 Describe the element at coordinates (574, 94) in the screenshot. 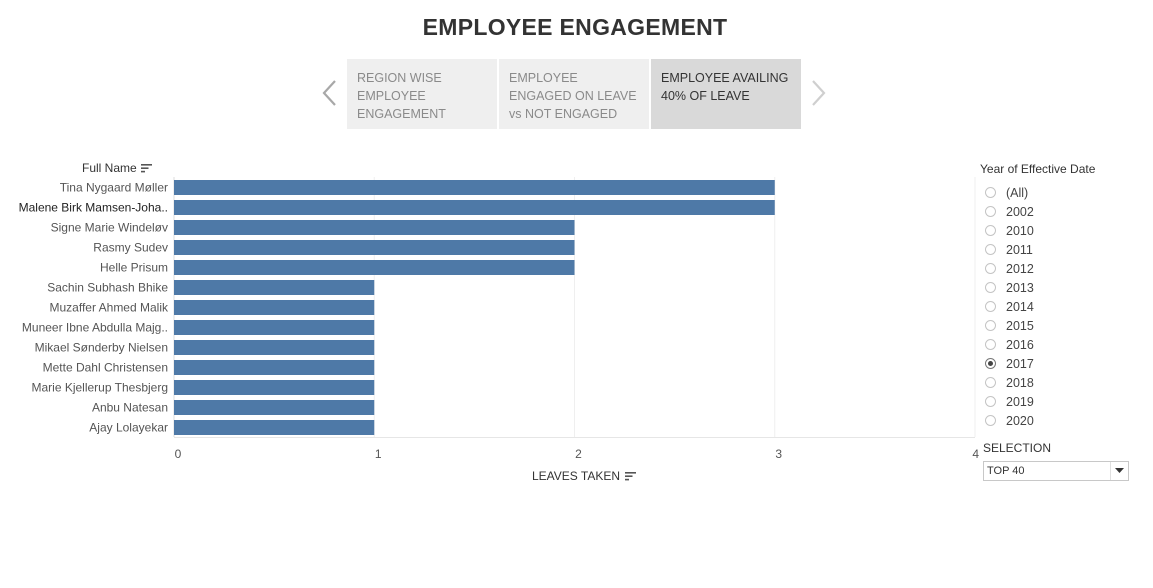

I see `story-tab-engaged-on-leave: EMPLOYEE ENGAGED ON LEAVE vs NOT ENGAGED` at that location.